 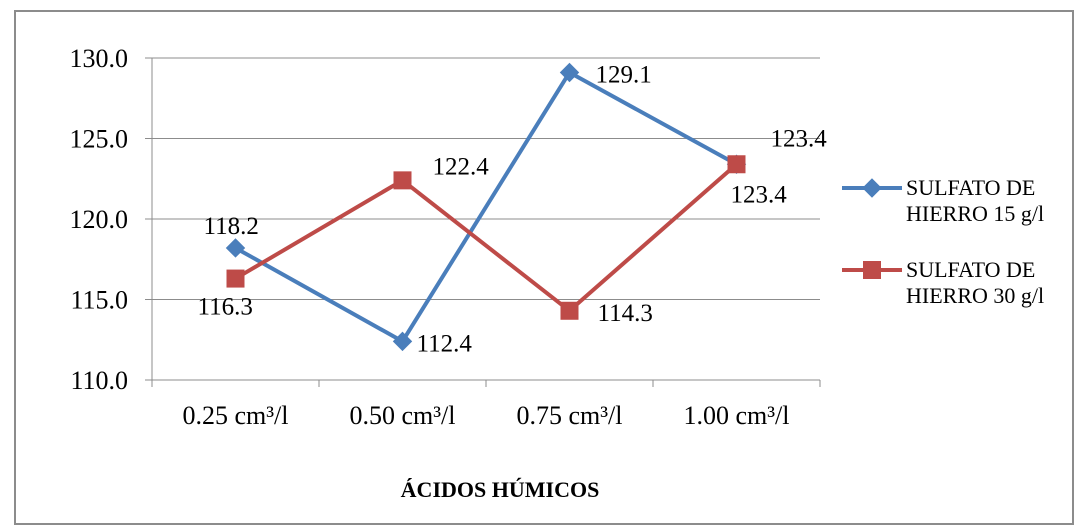 I want to click on series-line, so click(x=486, y=237).